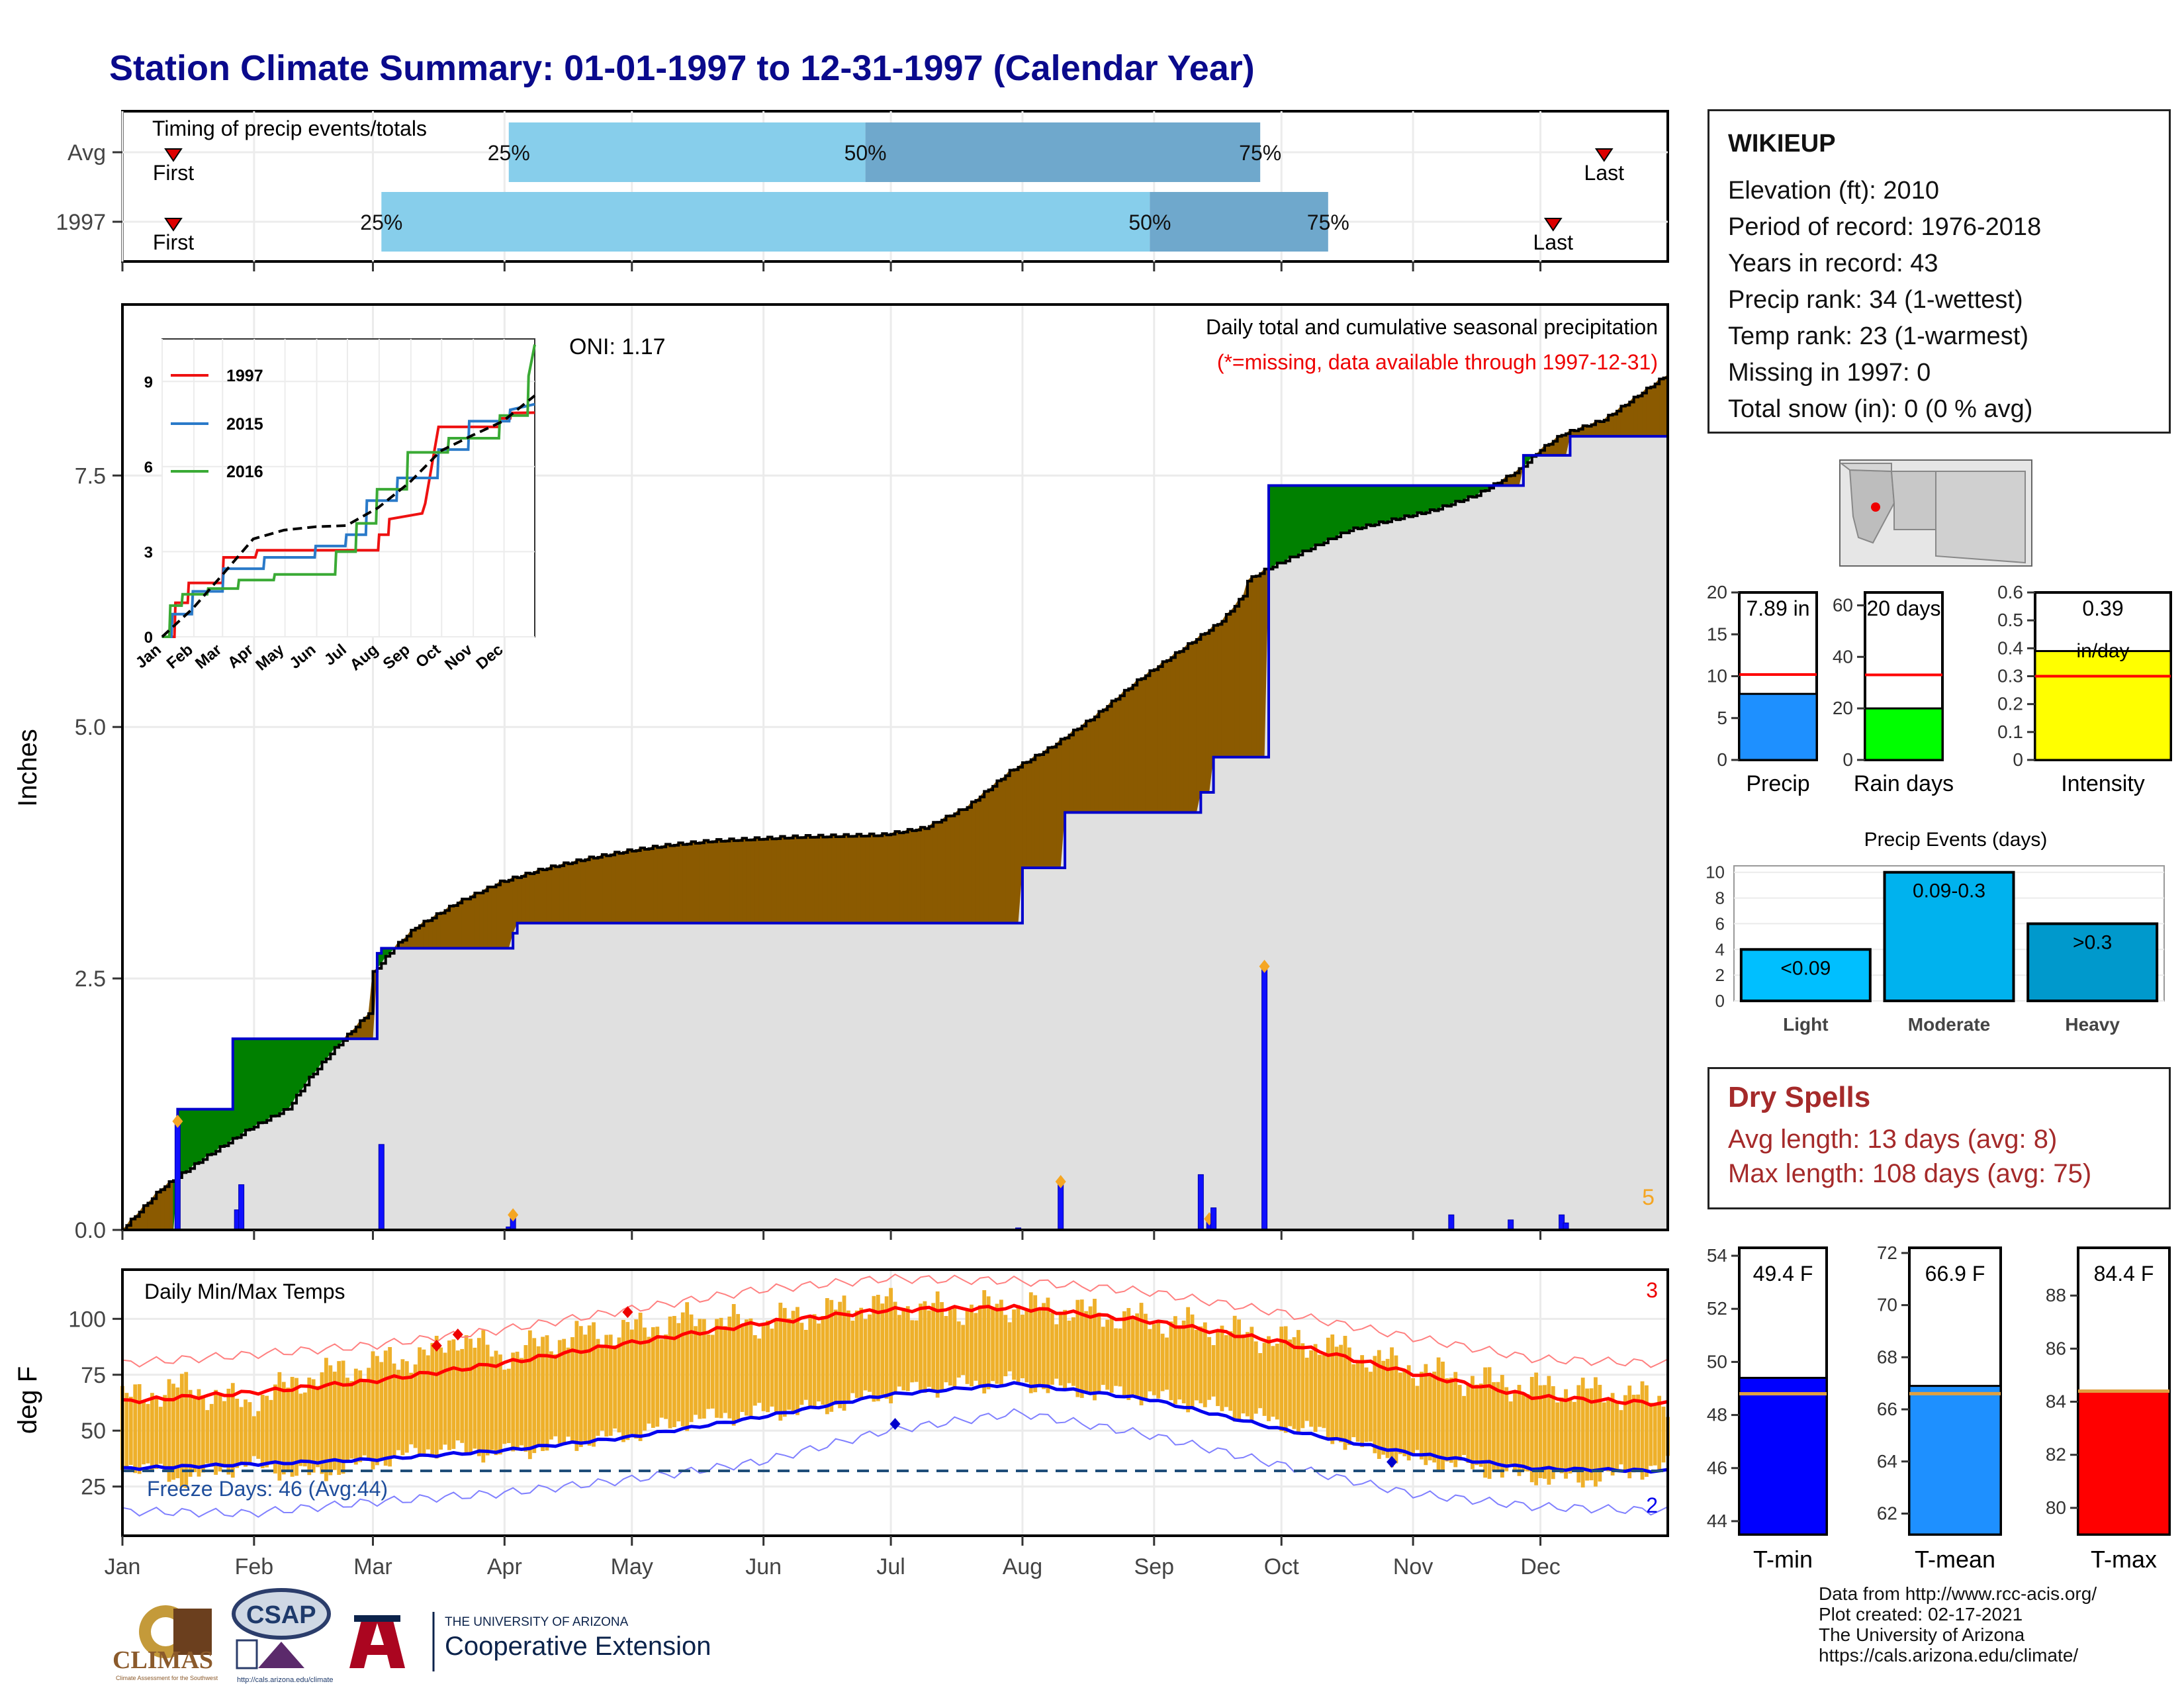 Image resolution: width=2184 pixels, height=1688 pixels. Describe the element at coordinates (2103, 783) in the screenshot. I see `gauge-label: Intensity` at that location.